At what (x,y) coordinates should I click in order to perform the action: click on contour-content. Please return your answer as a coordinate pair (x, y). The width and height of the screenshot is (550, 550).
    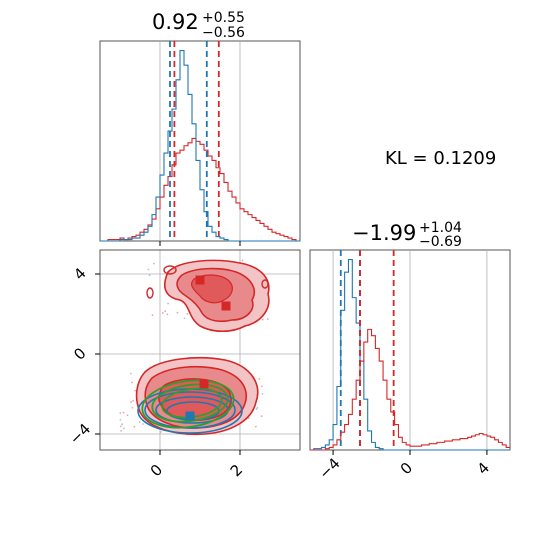
    Looking at the image, I should click on (200, 350).